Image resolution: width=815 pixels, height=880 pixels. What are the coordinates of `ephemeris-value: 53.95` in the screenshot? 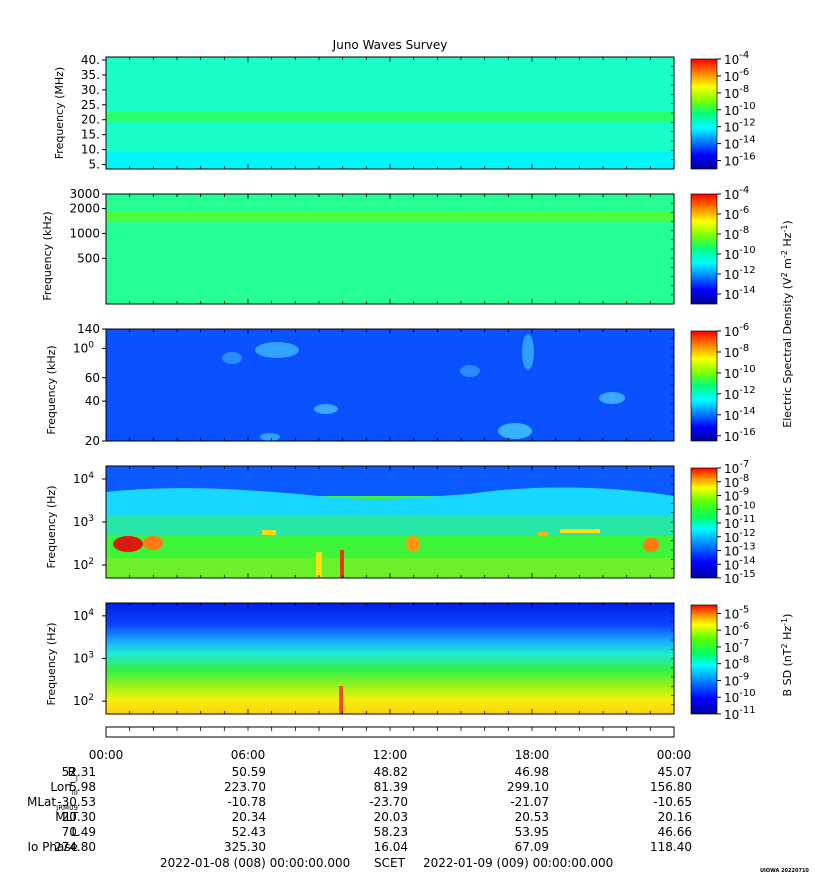 It's located at (532, 832).